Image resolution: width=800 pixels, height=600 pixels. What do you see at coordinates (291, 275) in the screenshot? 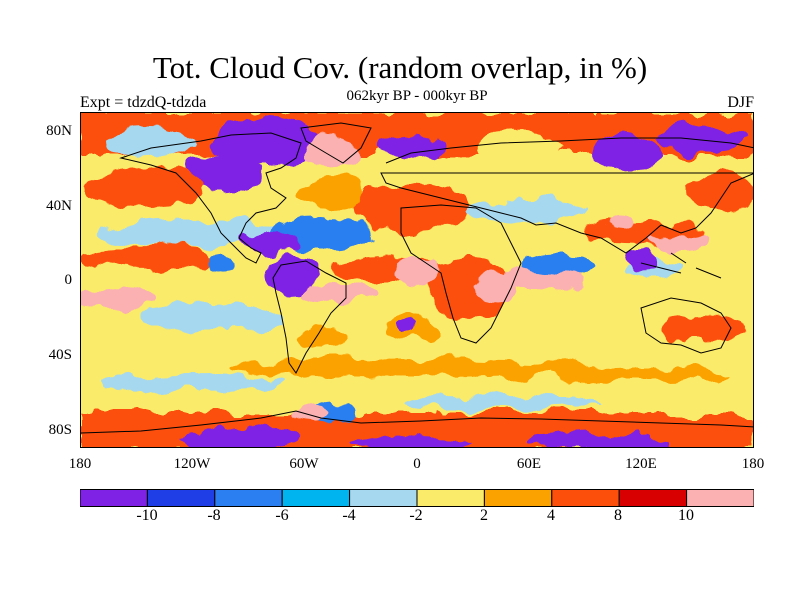
I see `patch-epac-purple` at bounding box center [291, 275].